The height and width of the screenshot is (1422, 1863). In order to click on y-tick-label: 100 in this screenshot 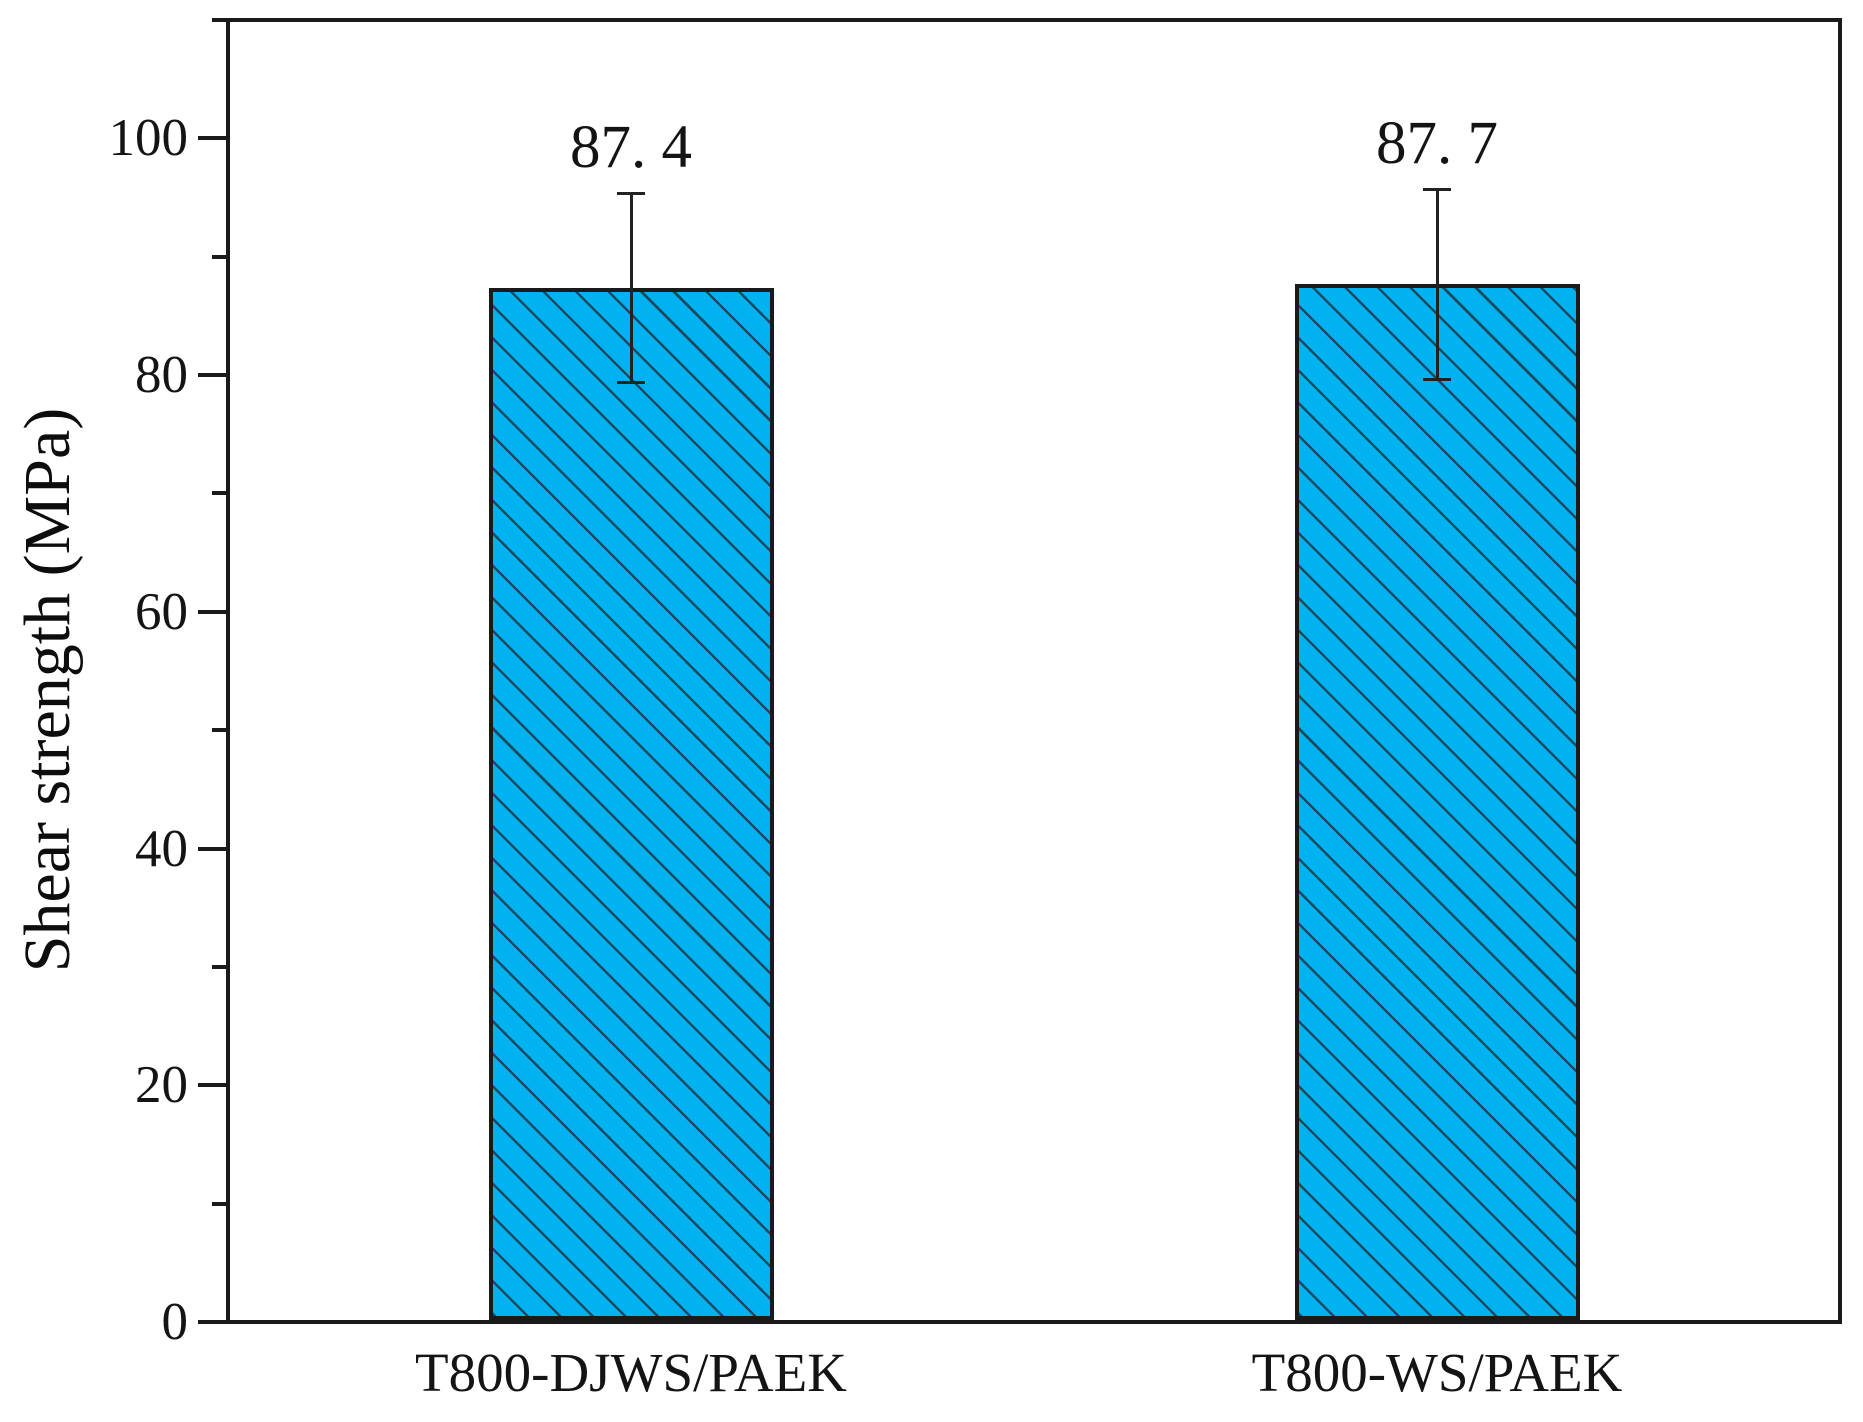, I will do `click(148, 138)`.